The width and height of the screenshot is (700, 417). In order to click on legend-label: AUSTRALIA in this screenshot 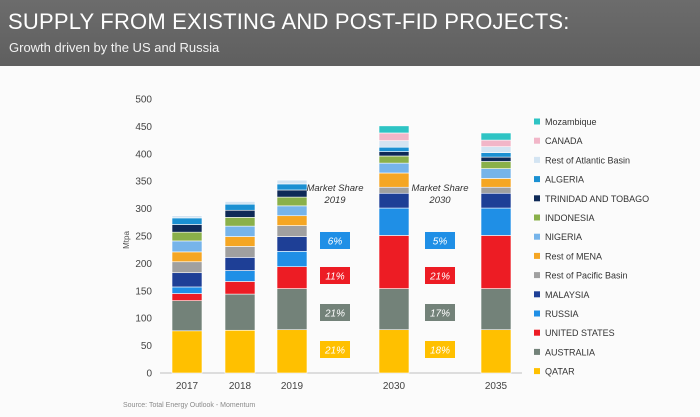, I will do `click(570, 352)`.